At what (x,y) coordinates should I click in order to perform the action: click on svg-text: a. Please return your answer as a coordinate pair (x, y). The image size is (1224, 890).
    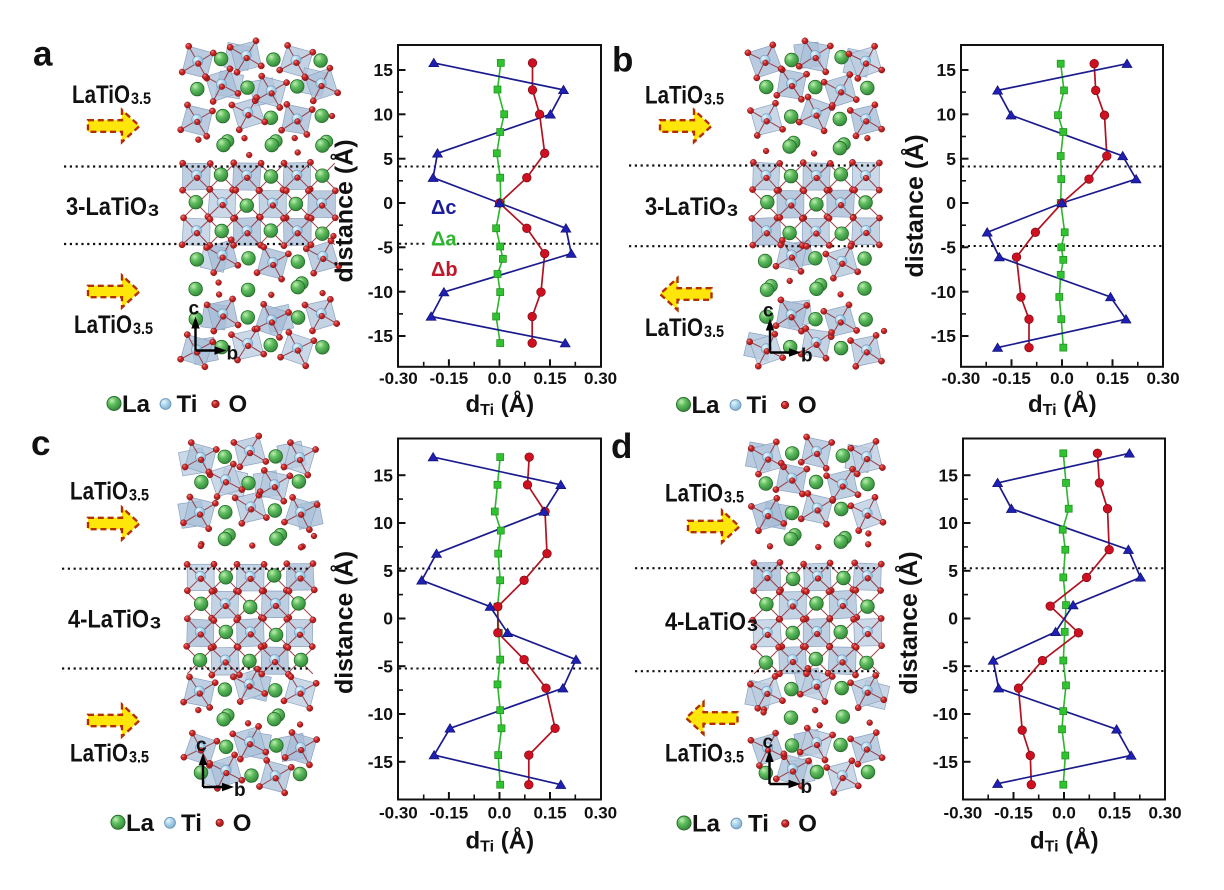
    Looking at the image, I should click on (43, 54).